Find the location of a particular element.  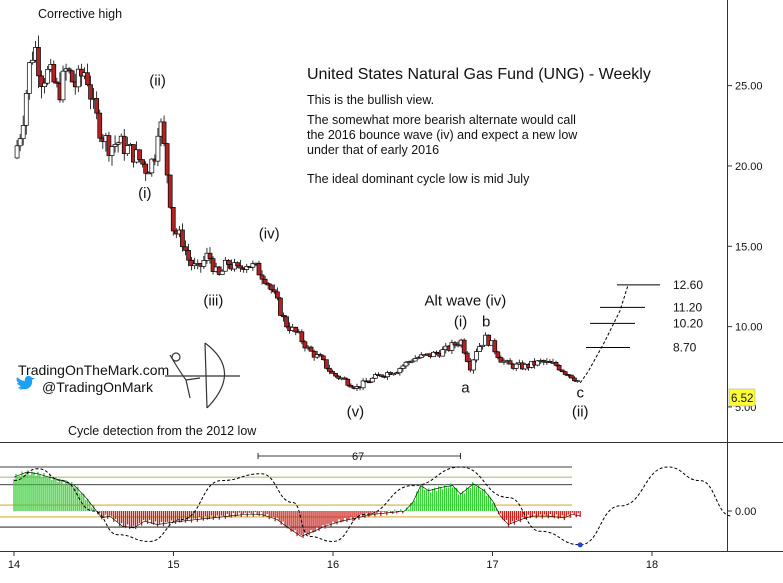

oscillator-outline is located at coordinates (297, 504).